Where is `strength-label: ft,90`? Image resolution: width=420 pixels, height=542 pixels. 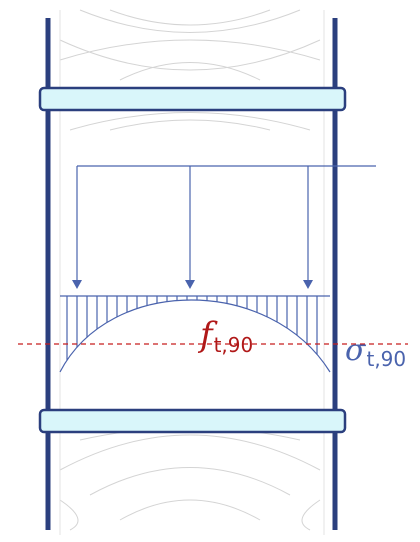 strength-label: ft,90 is located at coordinates (226, 335).